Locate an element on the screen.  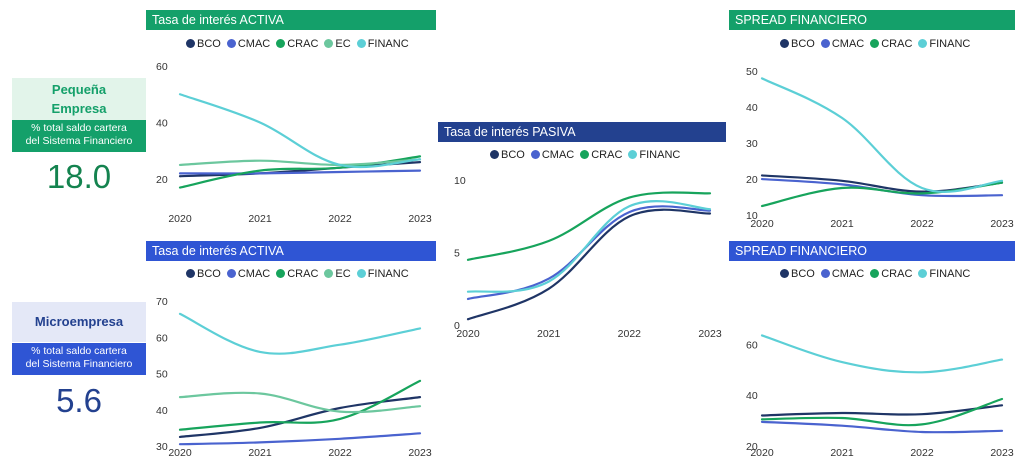
chart-header-activa-pequena: Tasa de interés ACTIVA is located at coordinates (291, 20).